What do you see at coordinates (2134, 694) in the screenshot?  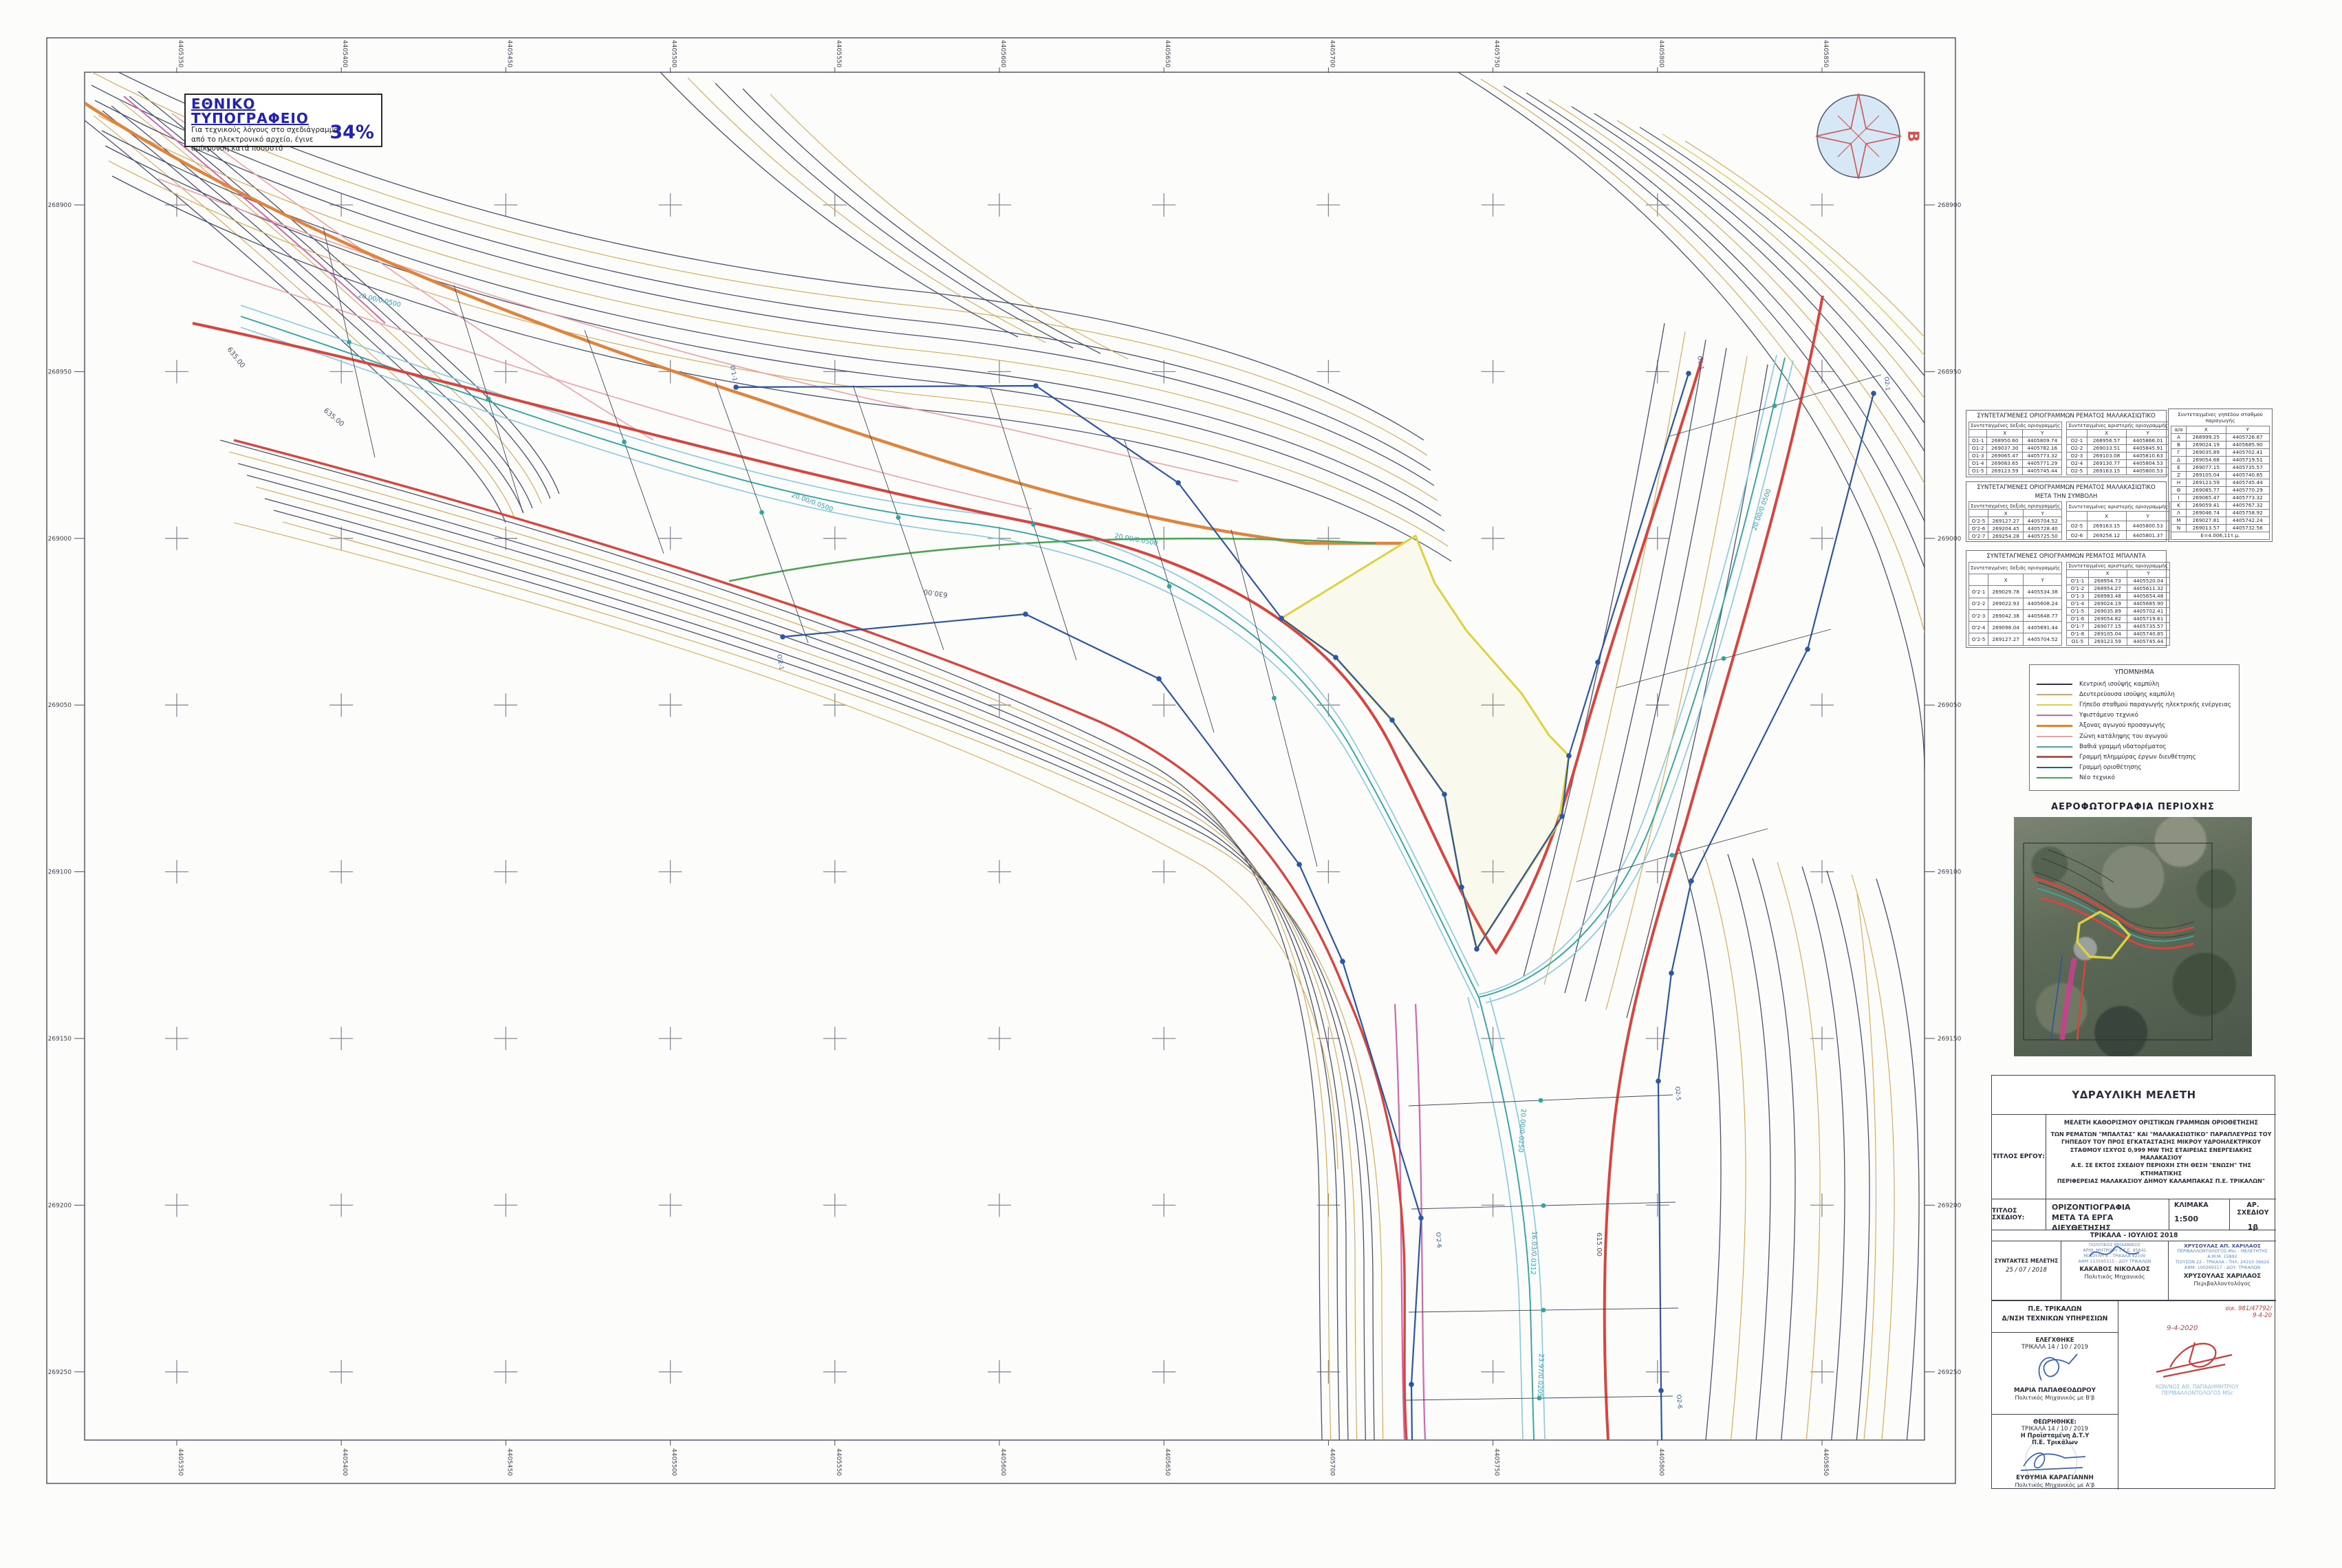 I see `legend-item: Δευτερεύουσα ισοϋψης καμπύλη` at bounding box center [2134, 694].